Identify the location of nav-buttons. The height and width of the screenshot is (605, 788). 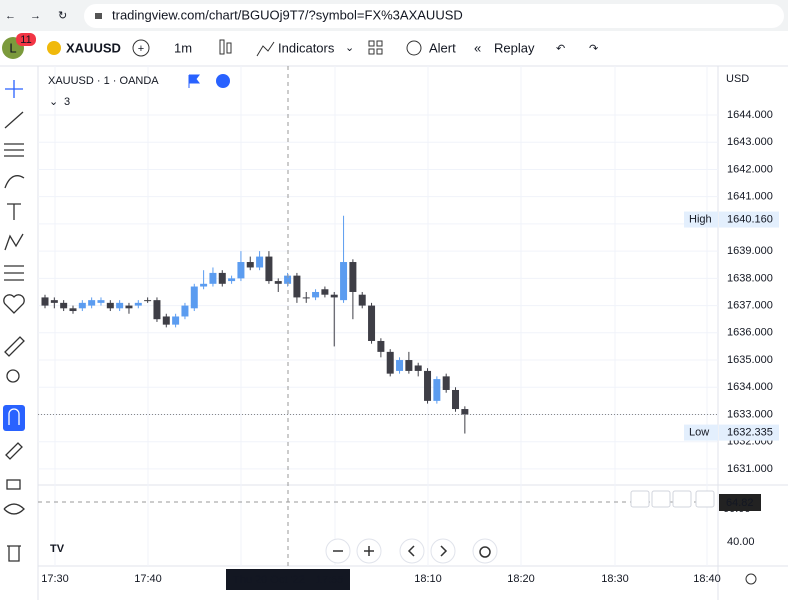
(411, 551).